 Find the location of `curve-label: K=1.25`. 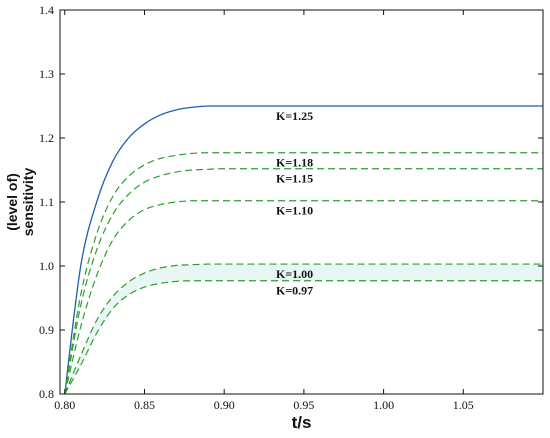

curve-label: K=1.25 is located at coordinates (294, 116).